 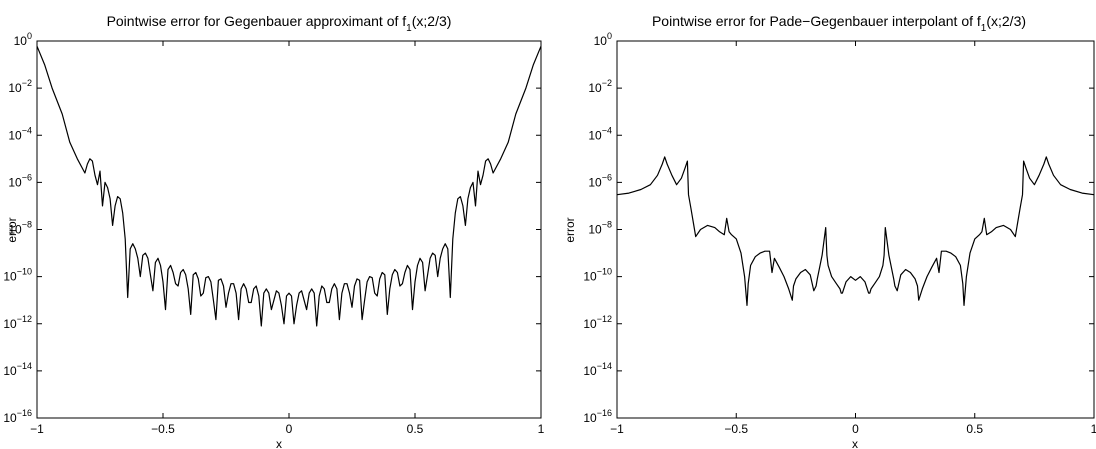 I want to click on error-line, so click(x=855, y=231).